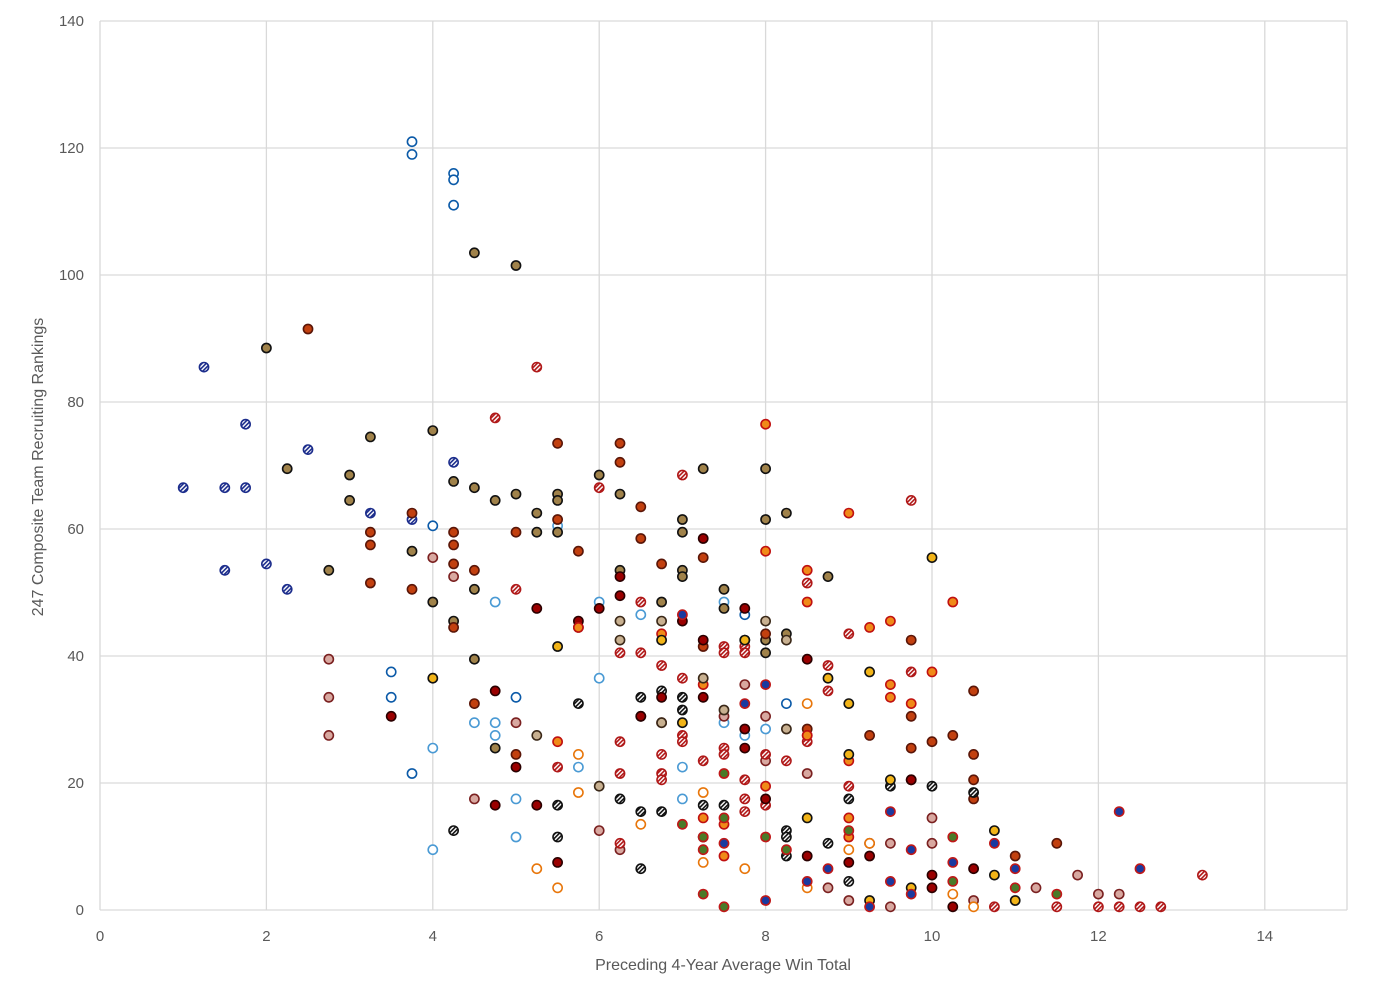 This screenshot has height=1000, width=1378. What do you see at coordinates (80, 910) in the screenshot?
I see `y-tick-label: 0` at bounding box center [80, 910].